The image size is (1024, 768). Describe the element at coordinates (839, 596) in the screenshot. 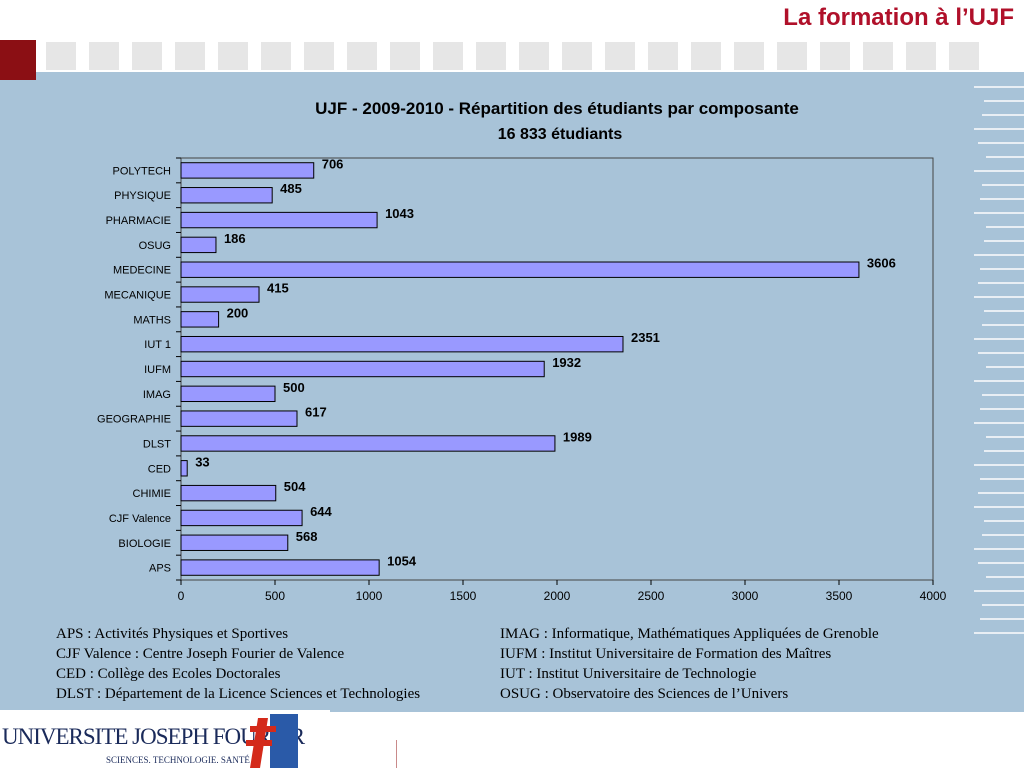

I see `x-tick-label: 3500` at that location.